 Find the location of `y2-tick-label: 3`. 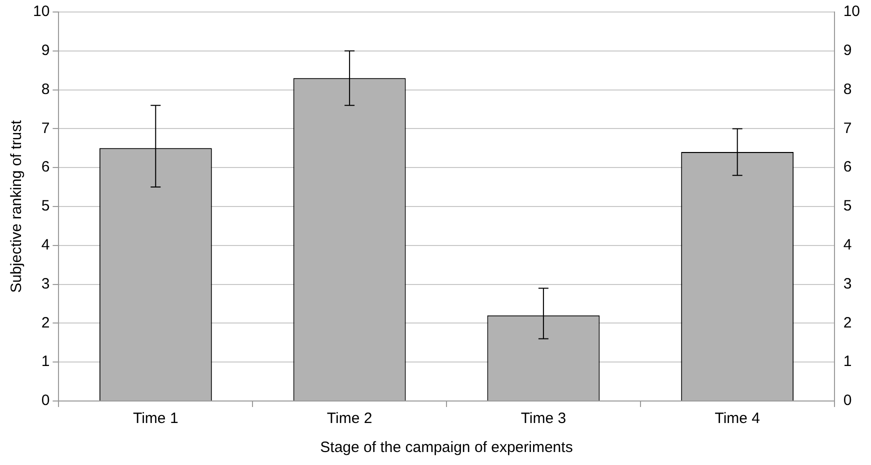

y2-tick-label: 3 is located at coordinates (847, 283).